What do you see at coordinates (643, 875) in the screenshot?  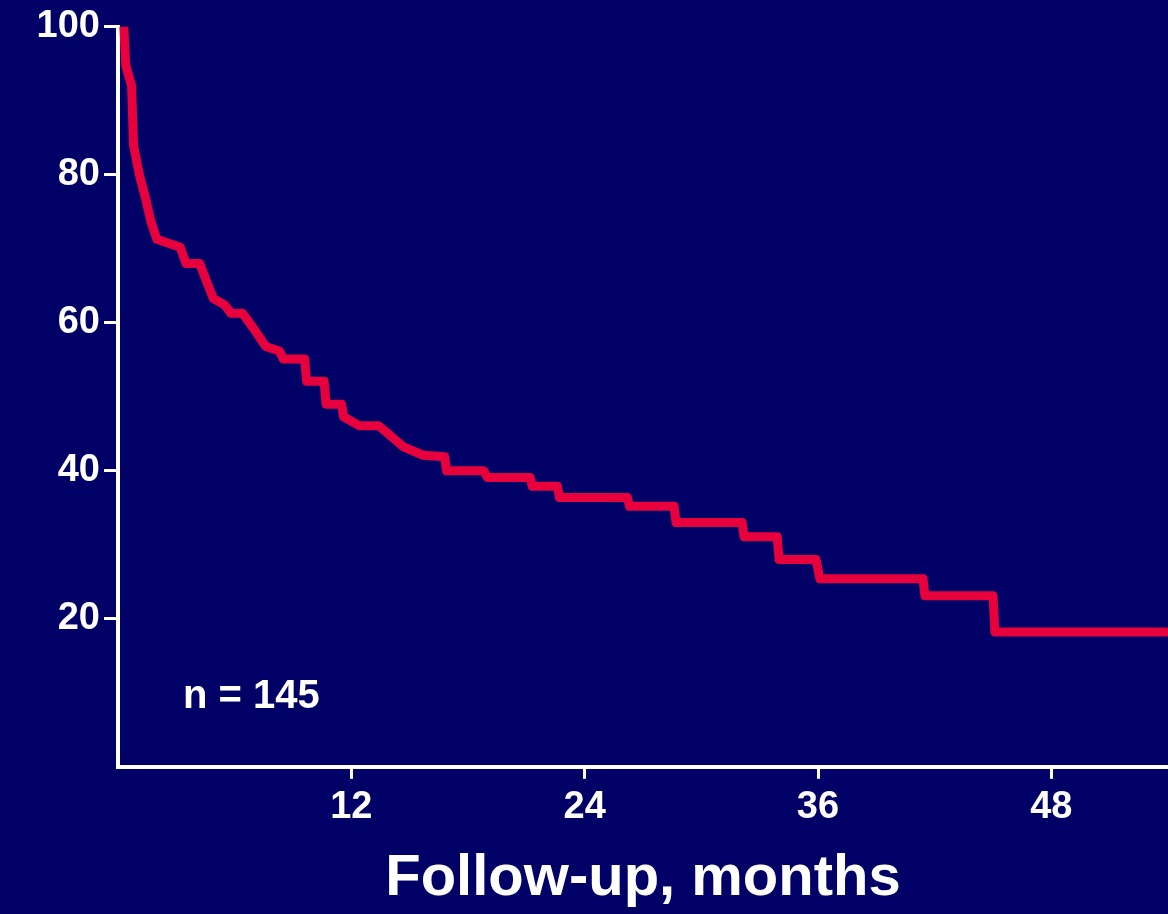 I see `x-axis-title: Follow-up, months` at bounding box center [643, 875].